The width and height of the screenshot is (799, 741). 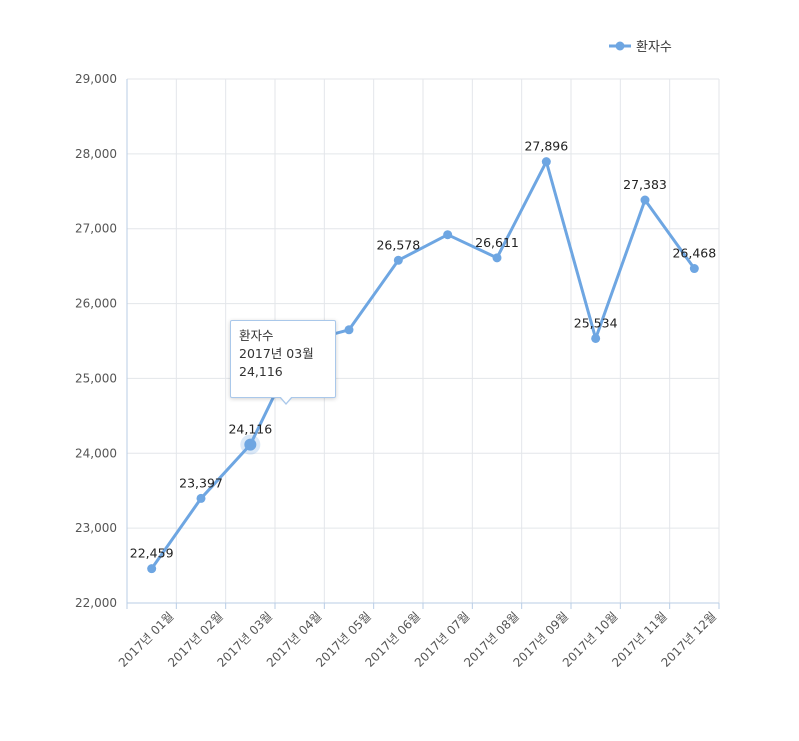 What do you see at coordinates (250, 444) in the screenshot?
I see `data-point-highlighted` at bounding box center [250, 444].